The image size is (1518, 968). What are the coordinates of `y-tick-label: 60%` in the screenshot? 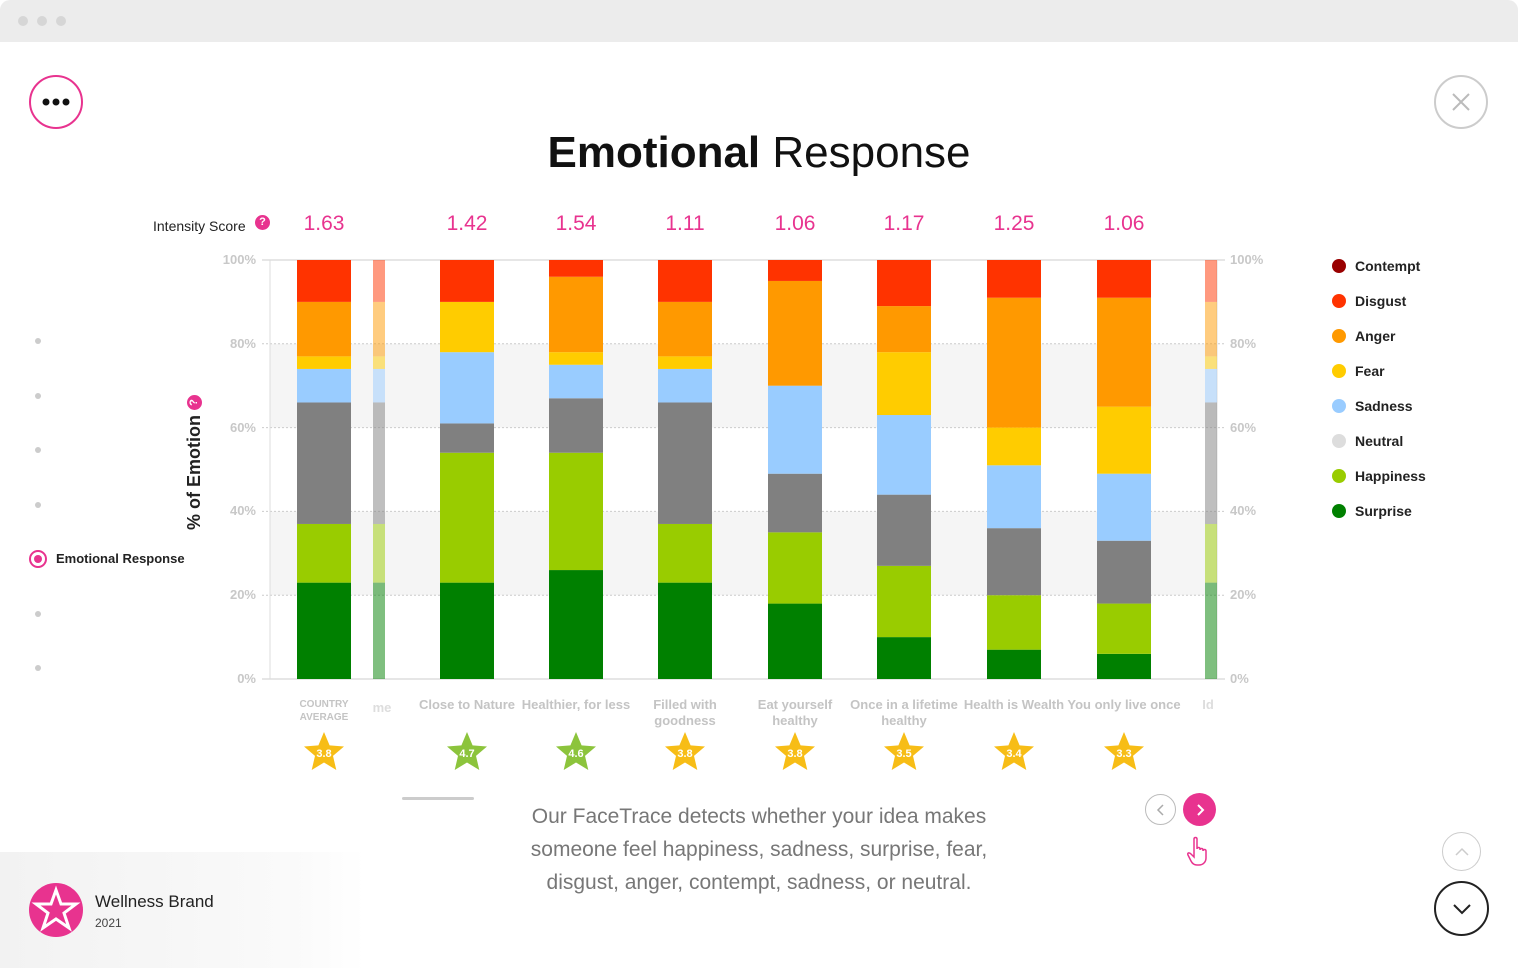 It's located at (242, 427).